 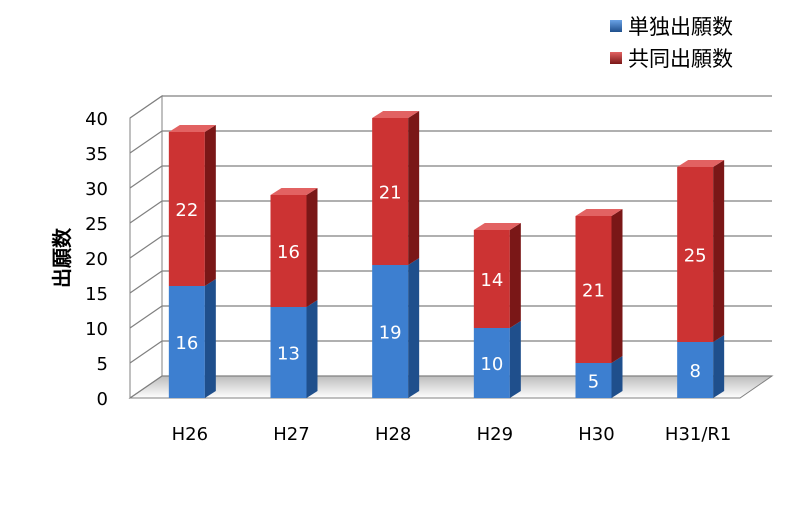 I want to click on legend-label-single: 単独出願数, so click(x=680, y=27).